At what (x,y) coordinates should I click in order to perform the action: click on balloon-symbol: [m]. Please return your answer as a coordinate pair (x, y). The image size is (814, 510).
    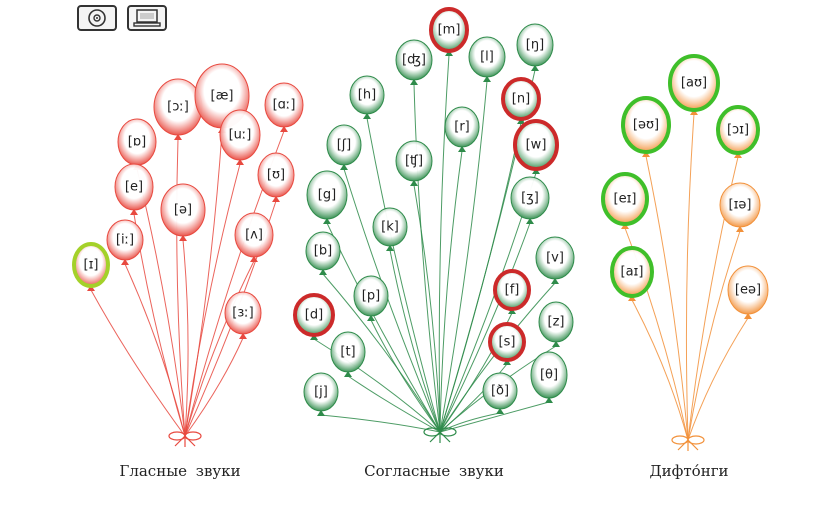
    Looking at the image, I should click on (449, 30).